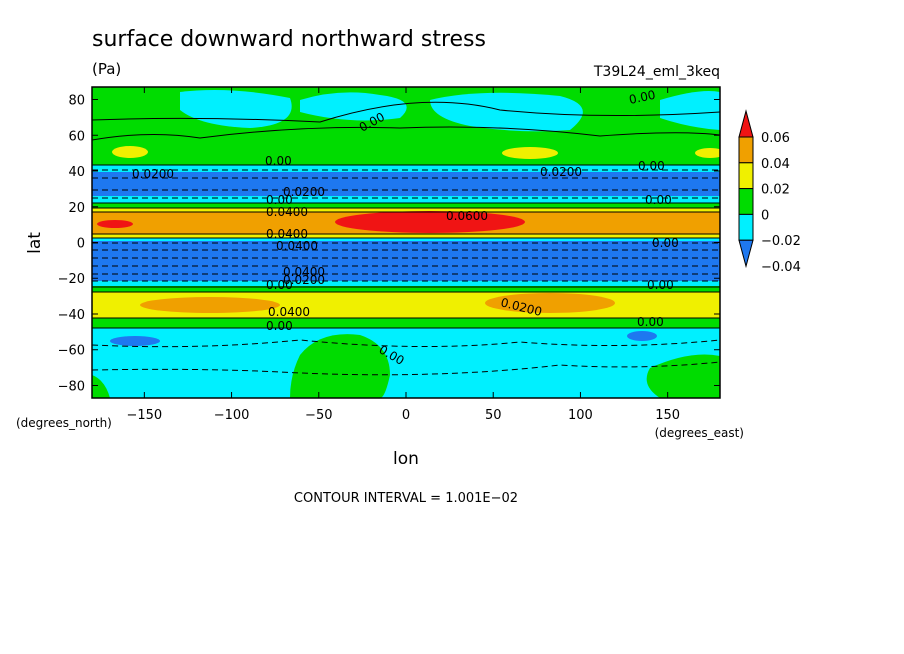 The height and width of the screenshot is (654, 904). What do you see at coordinates (144, 415) in the screenshot?
I see `x-tick-label: −150` at bounding box center [144, 415].